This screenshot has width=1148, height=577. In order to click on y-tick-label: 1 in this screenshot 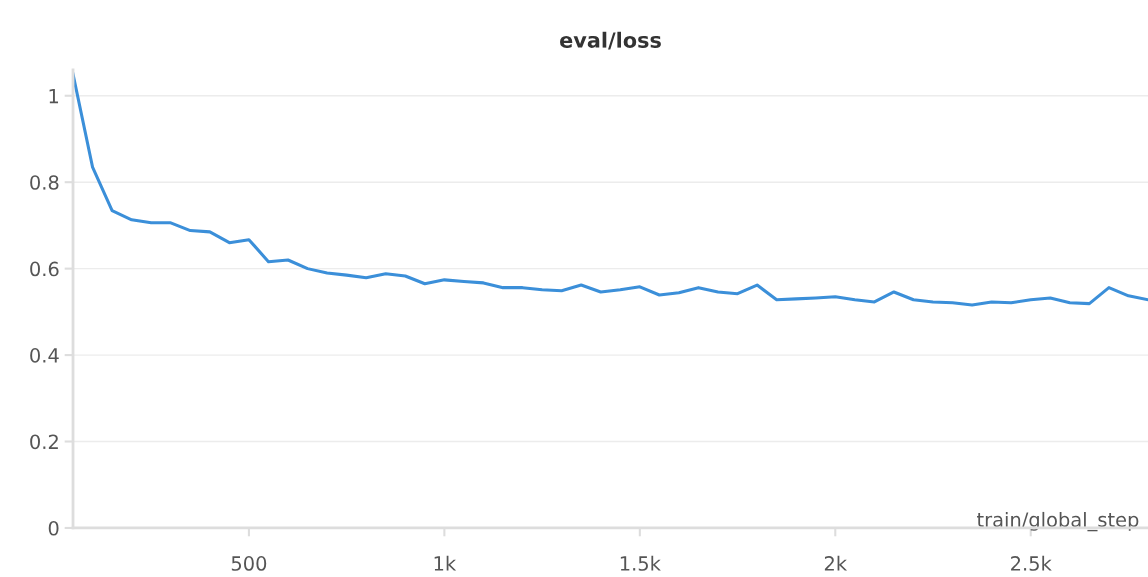, I will do `click(54, 96)`.